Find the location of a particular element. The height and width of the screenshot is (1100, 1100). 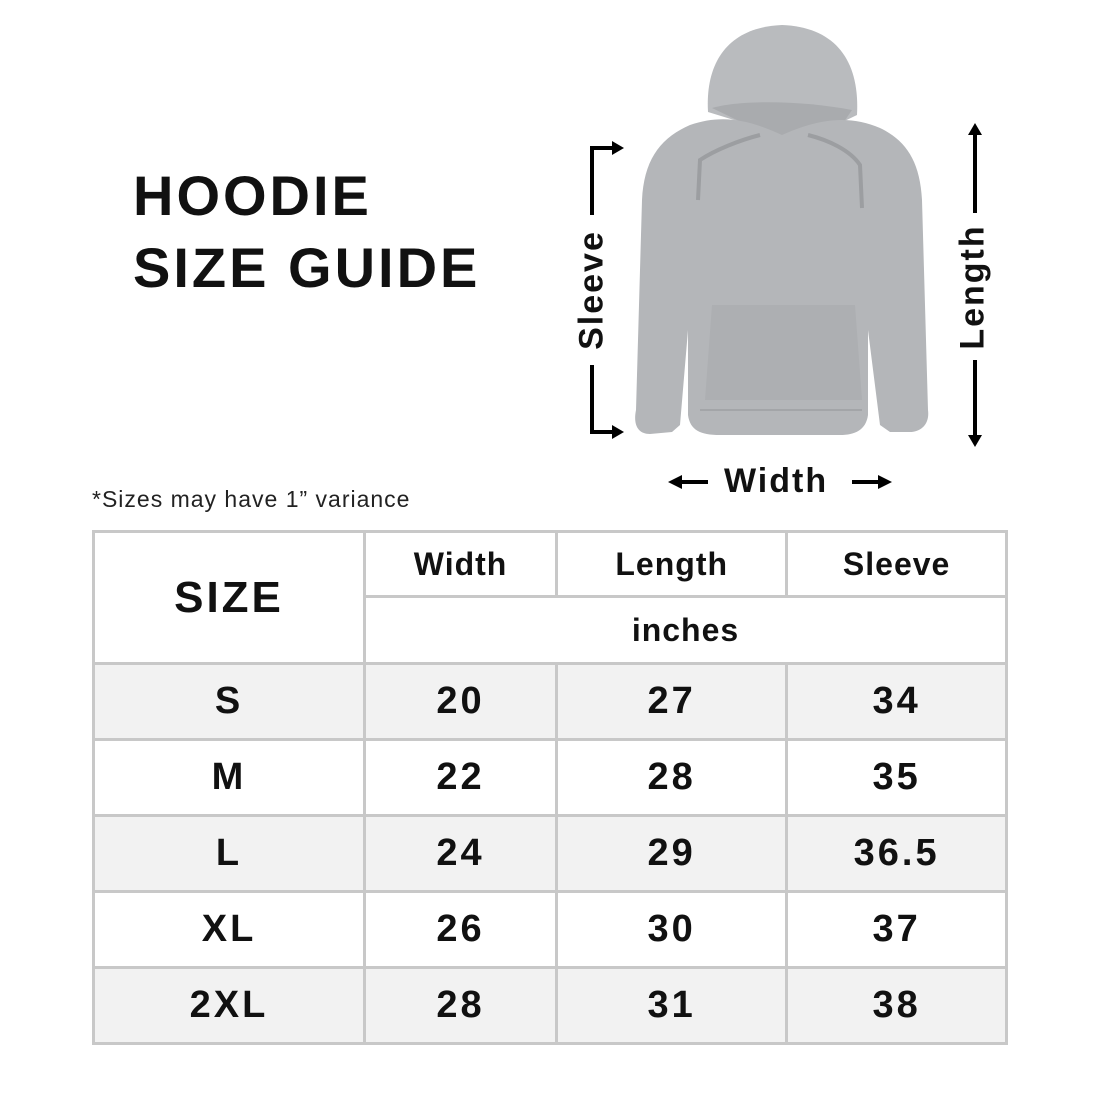

size-cell: M is located at coordinates (229, 777).